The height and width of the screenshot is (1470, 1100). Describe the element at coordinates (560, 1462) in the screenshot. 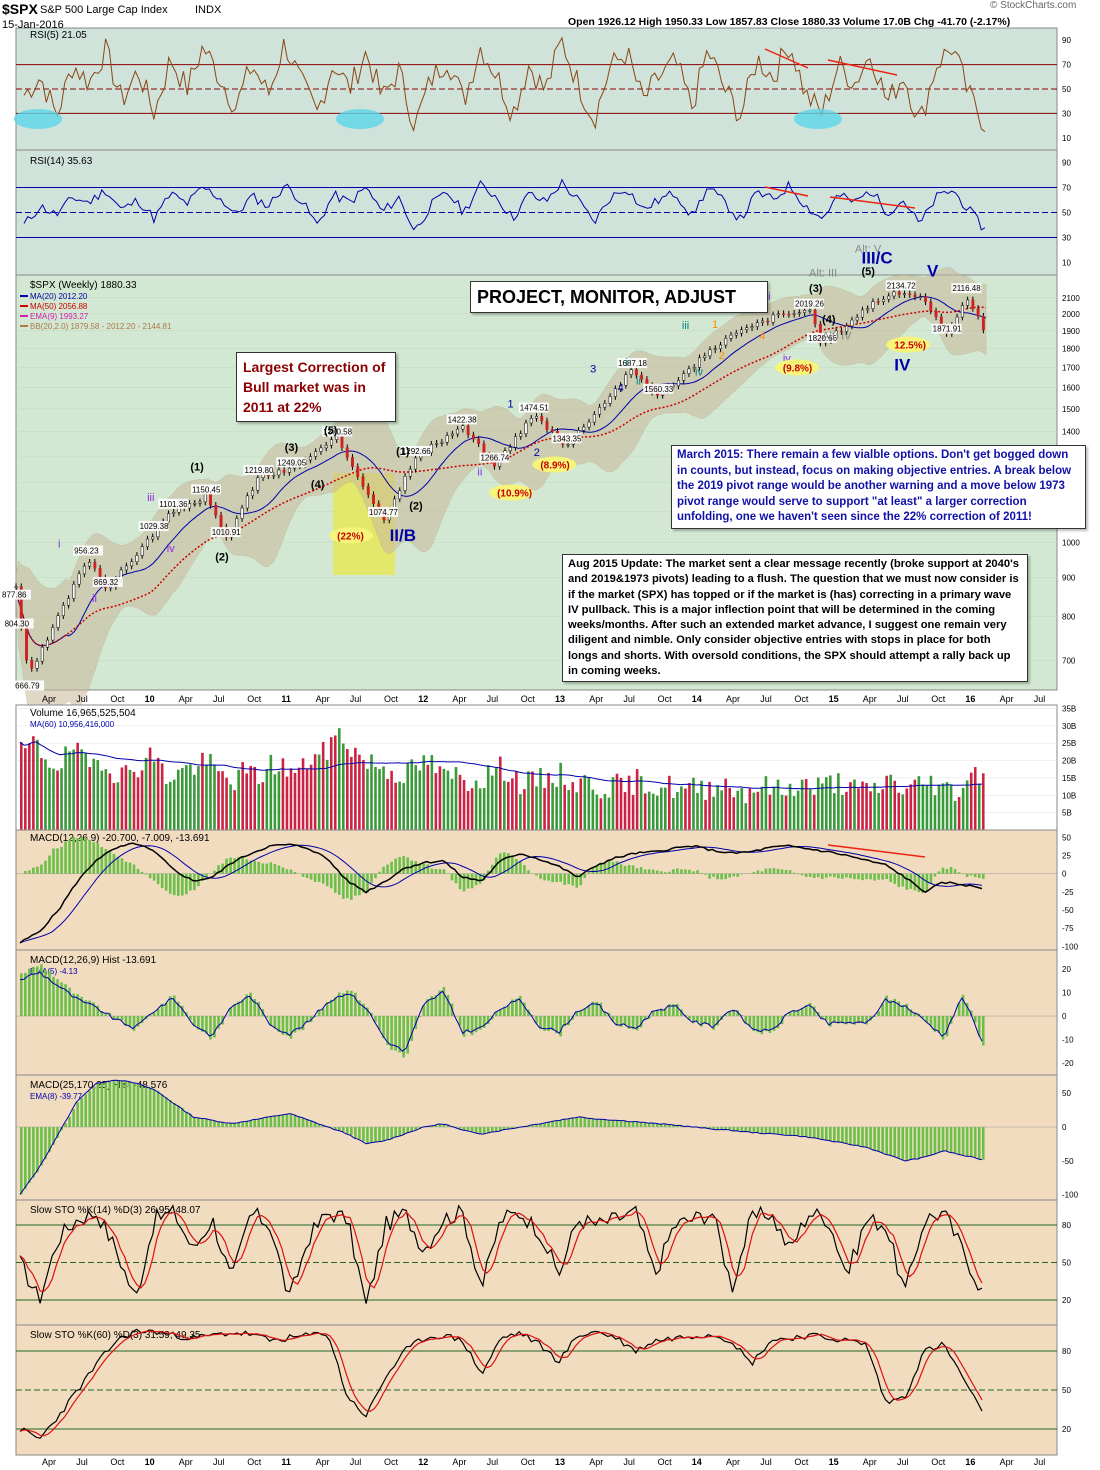

I see `x-tick-bottom: 13` at that location.